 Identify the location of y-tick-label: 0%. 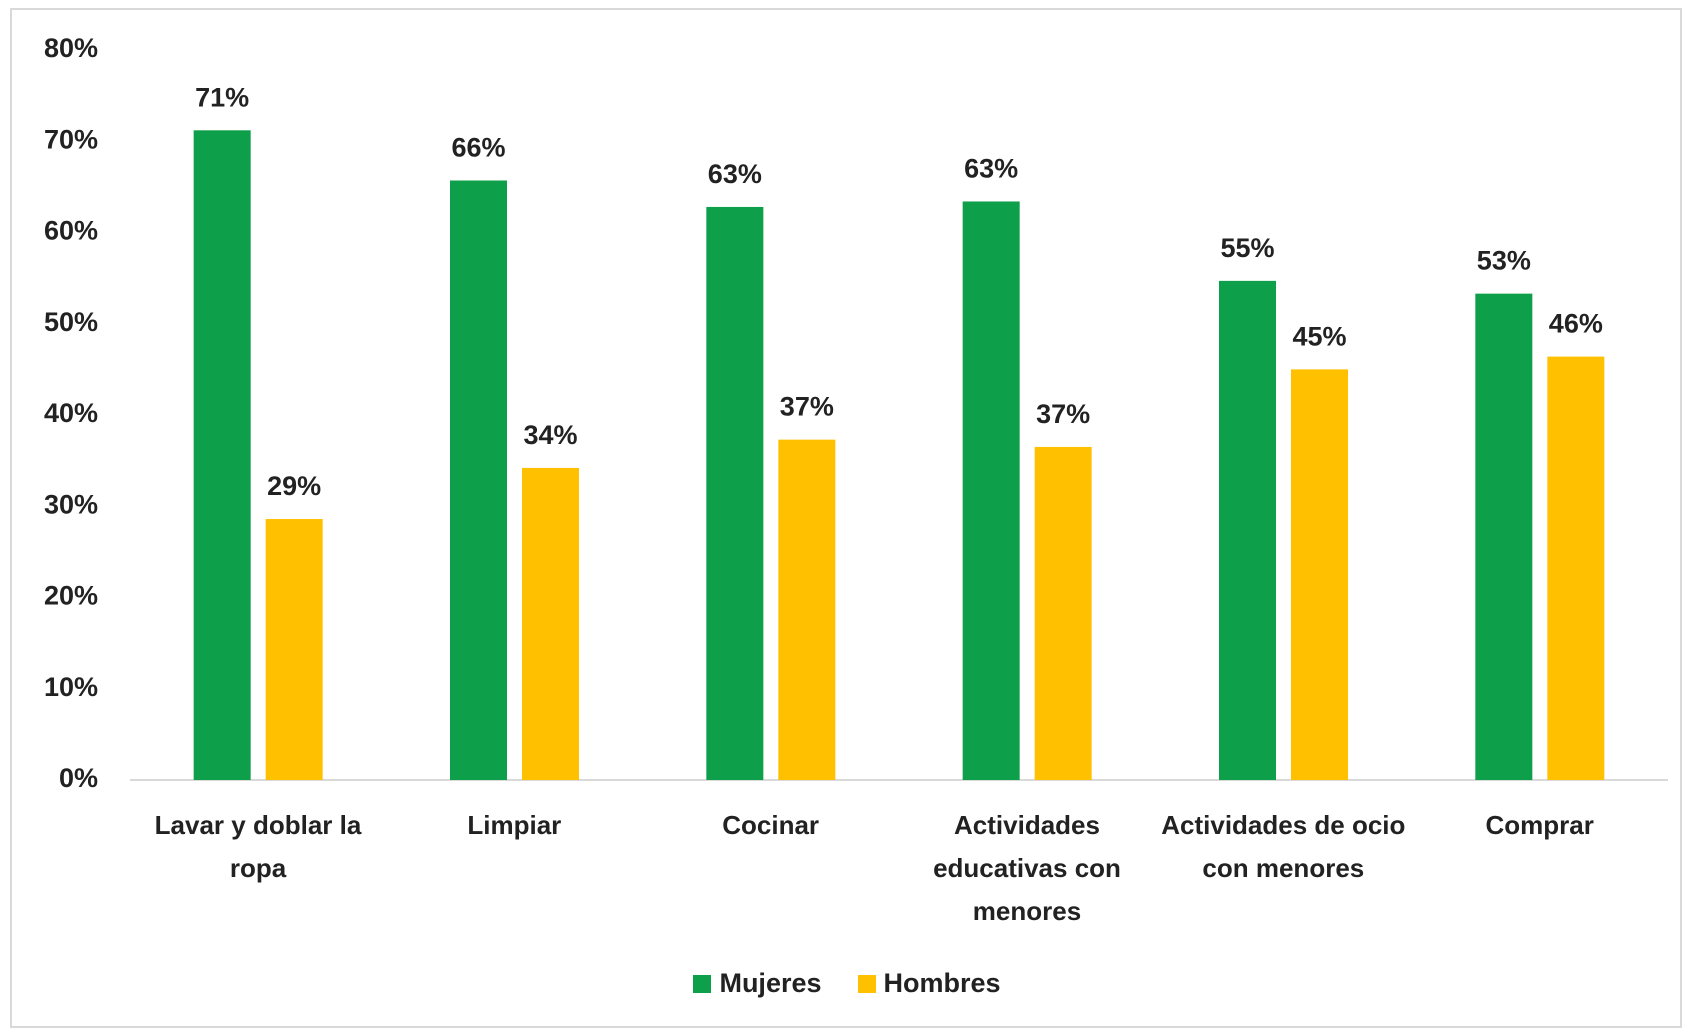
(78, 778).